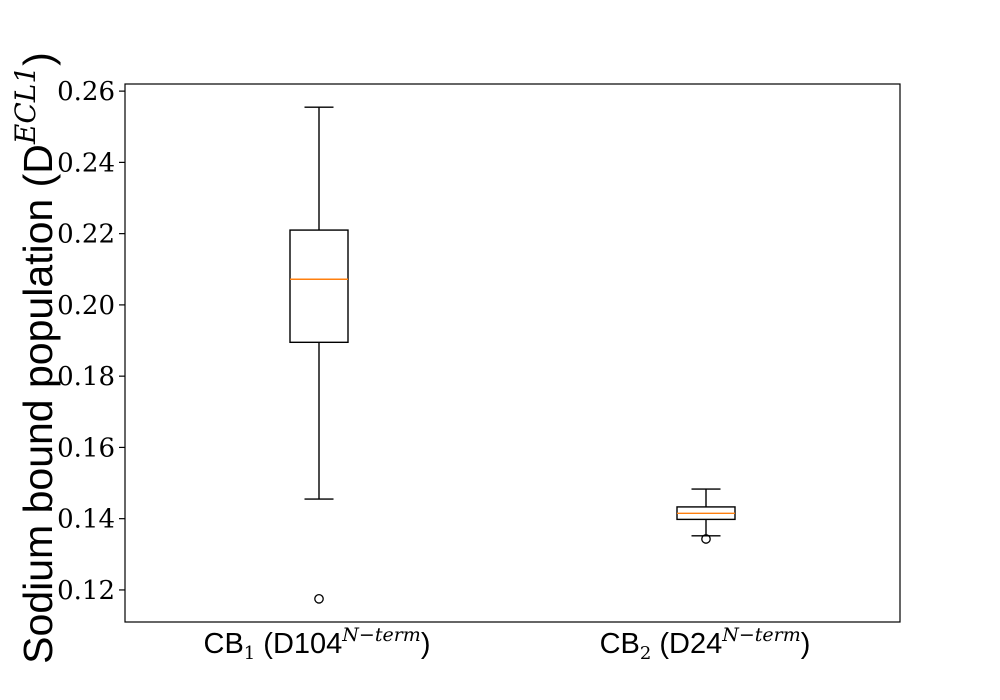 The image size is (1000, 700). What do you see at coordinates (426, 644) in the screenshot?
I see `x-tick-label-cb1-suffix: )` at bounding box center [426, 644].